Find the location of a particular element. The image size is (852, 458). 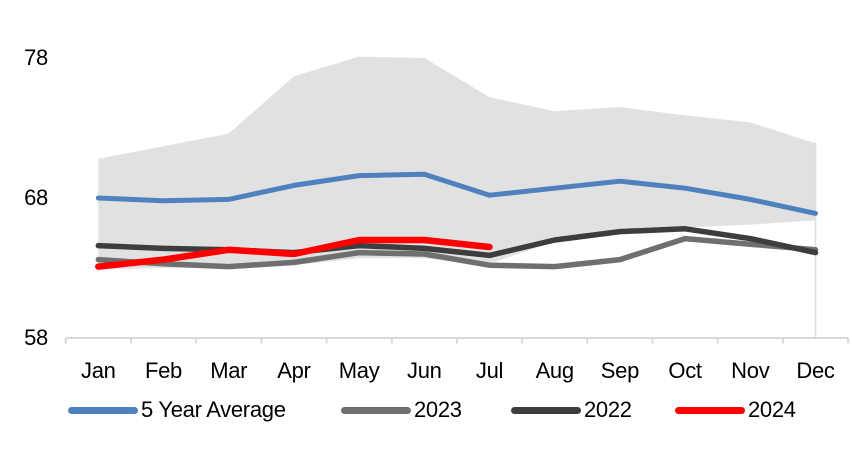

legend-label-2024: 2024 is located at coordinates (772, 409).